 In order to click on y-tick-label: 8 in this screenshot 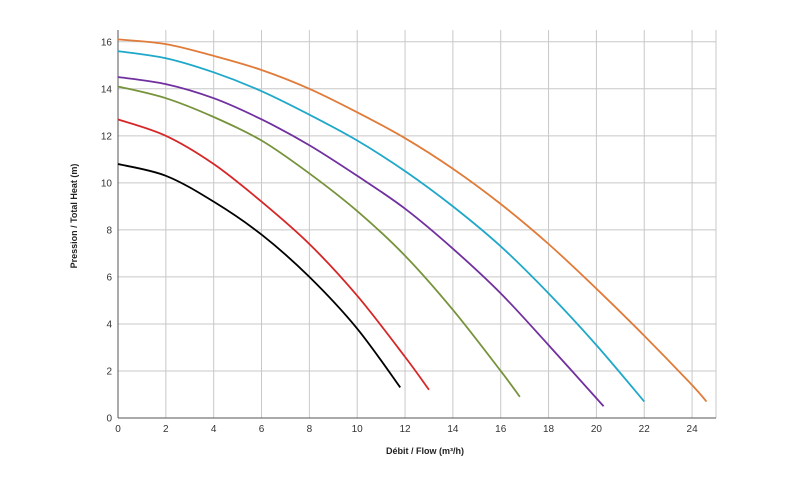, I will do `click(109, 230)`.